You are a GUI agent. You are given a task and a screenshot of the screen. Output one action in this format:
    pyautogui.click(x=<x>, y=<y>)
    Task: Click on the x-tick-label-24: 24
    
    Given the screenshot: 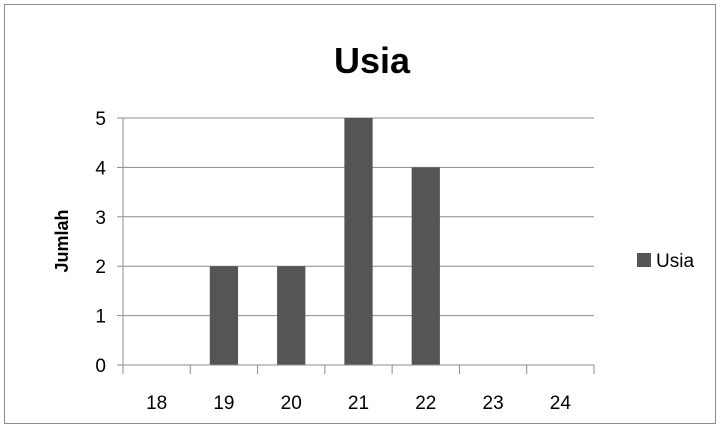 What is the action you would take?
    pyautogui.click(x=561, y=403)
    